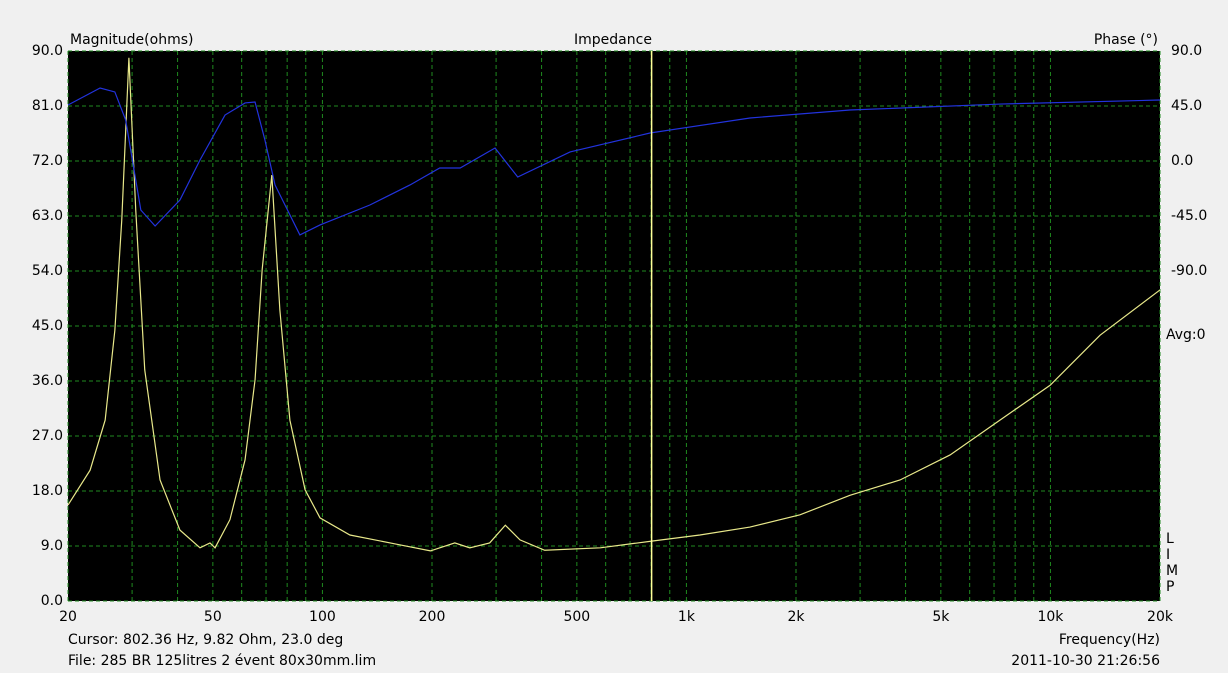 Image resolution: width=1228 pixels, height=673 pixels. What do you see at coordinates (1050, 617) in the screenshot?
I see `x-tick-label: 10k` at bounding box center [1050, 617].